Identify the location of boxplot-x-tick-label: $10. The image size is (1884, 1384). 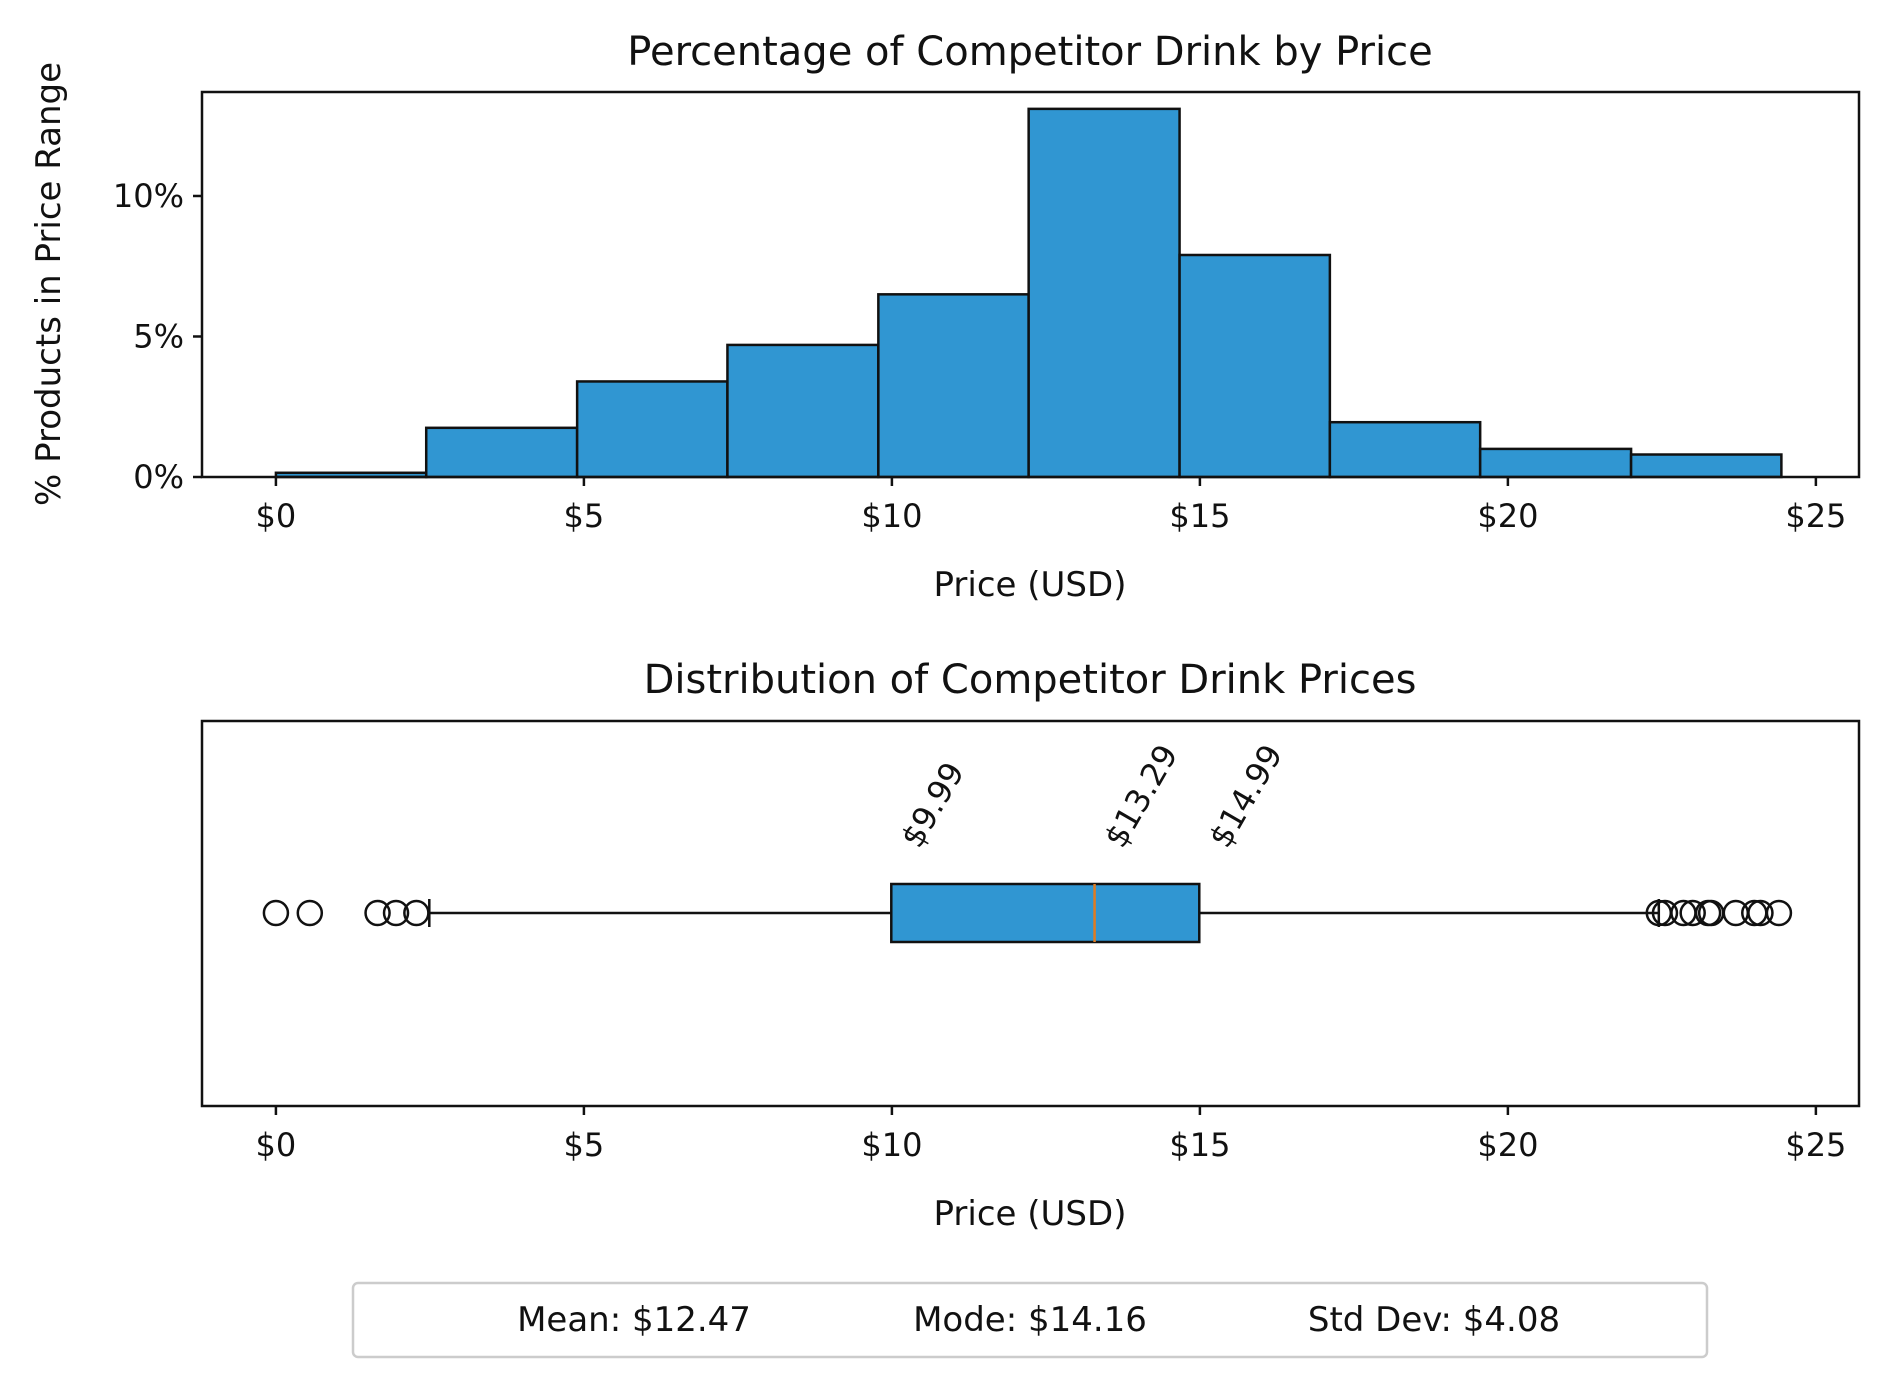
(891, 1145).